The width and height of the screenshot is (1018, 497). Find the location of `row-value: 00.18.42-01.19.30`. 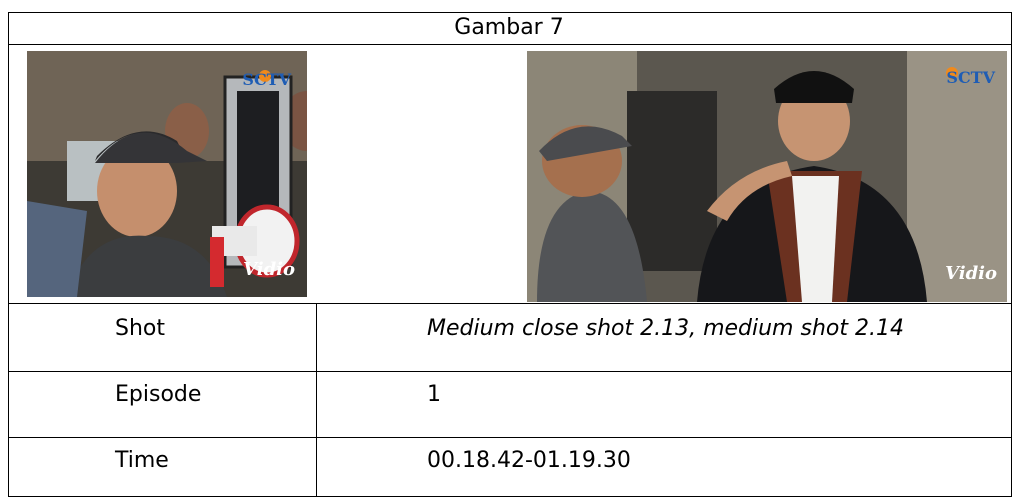

row-value: 00.18.42-01.19.30 is located at coordinates (529, 460).